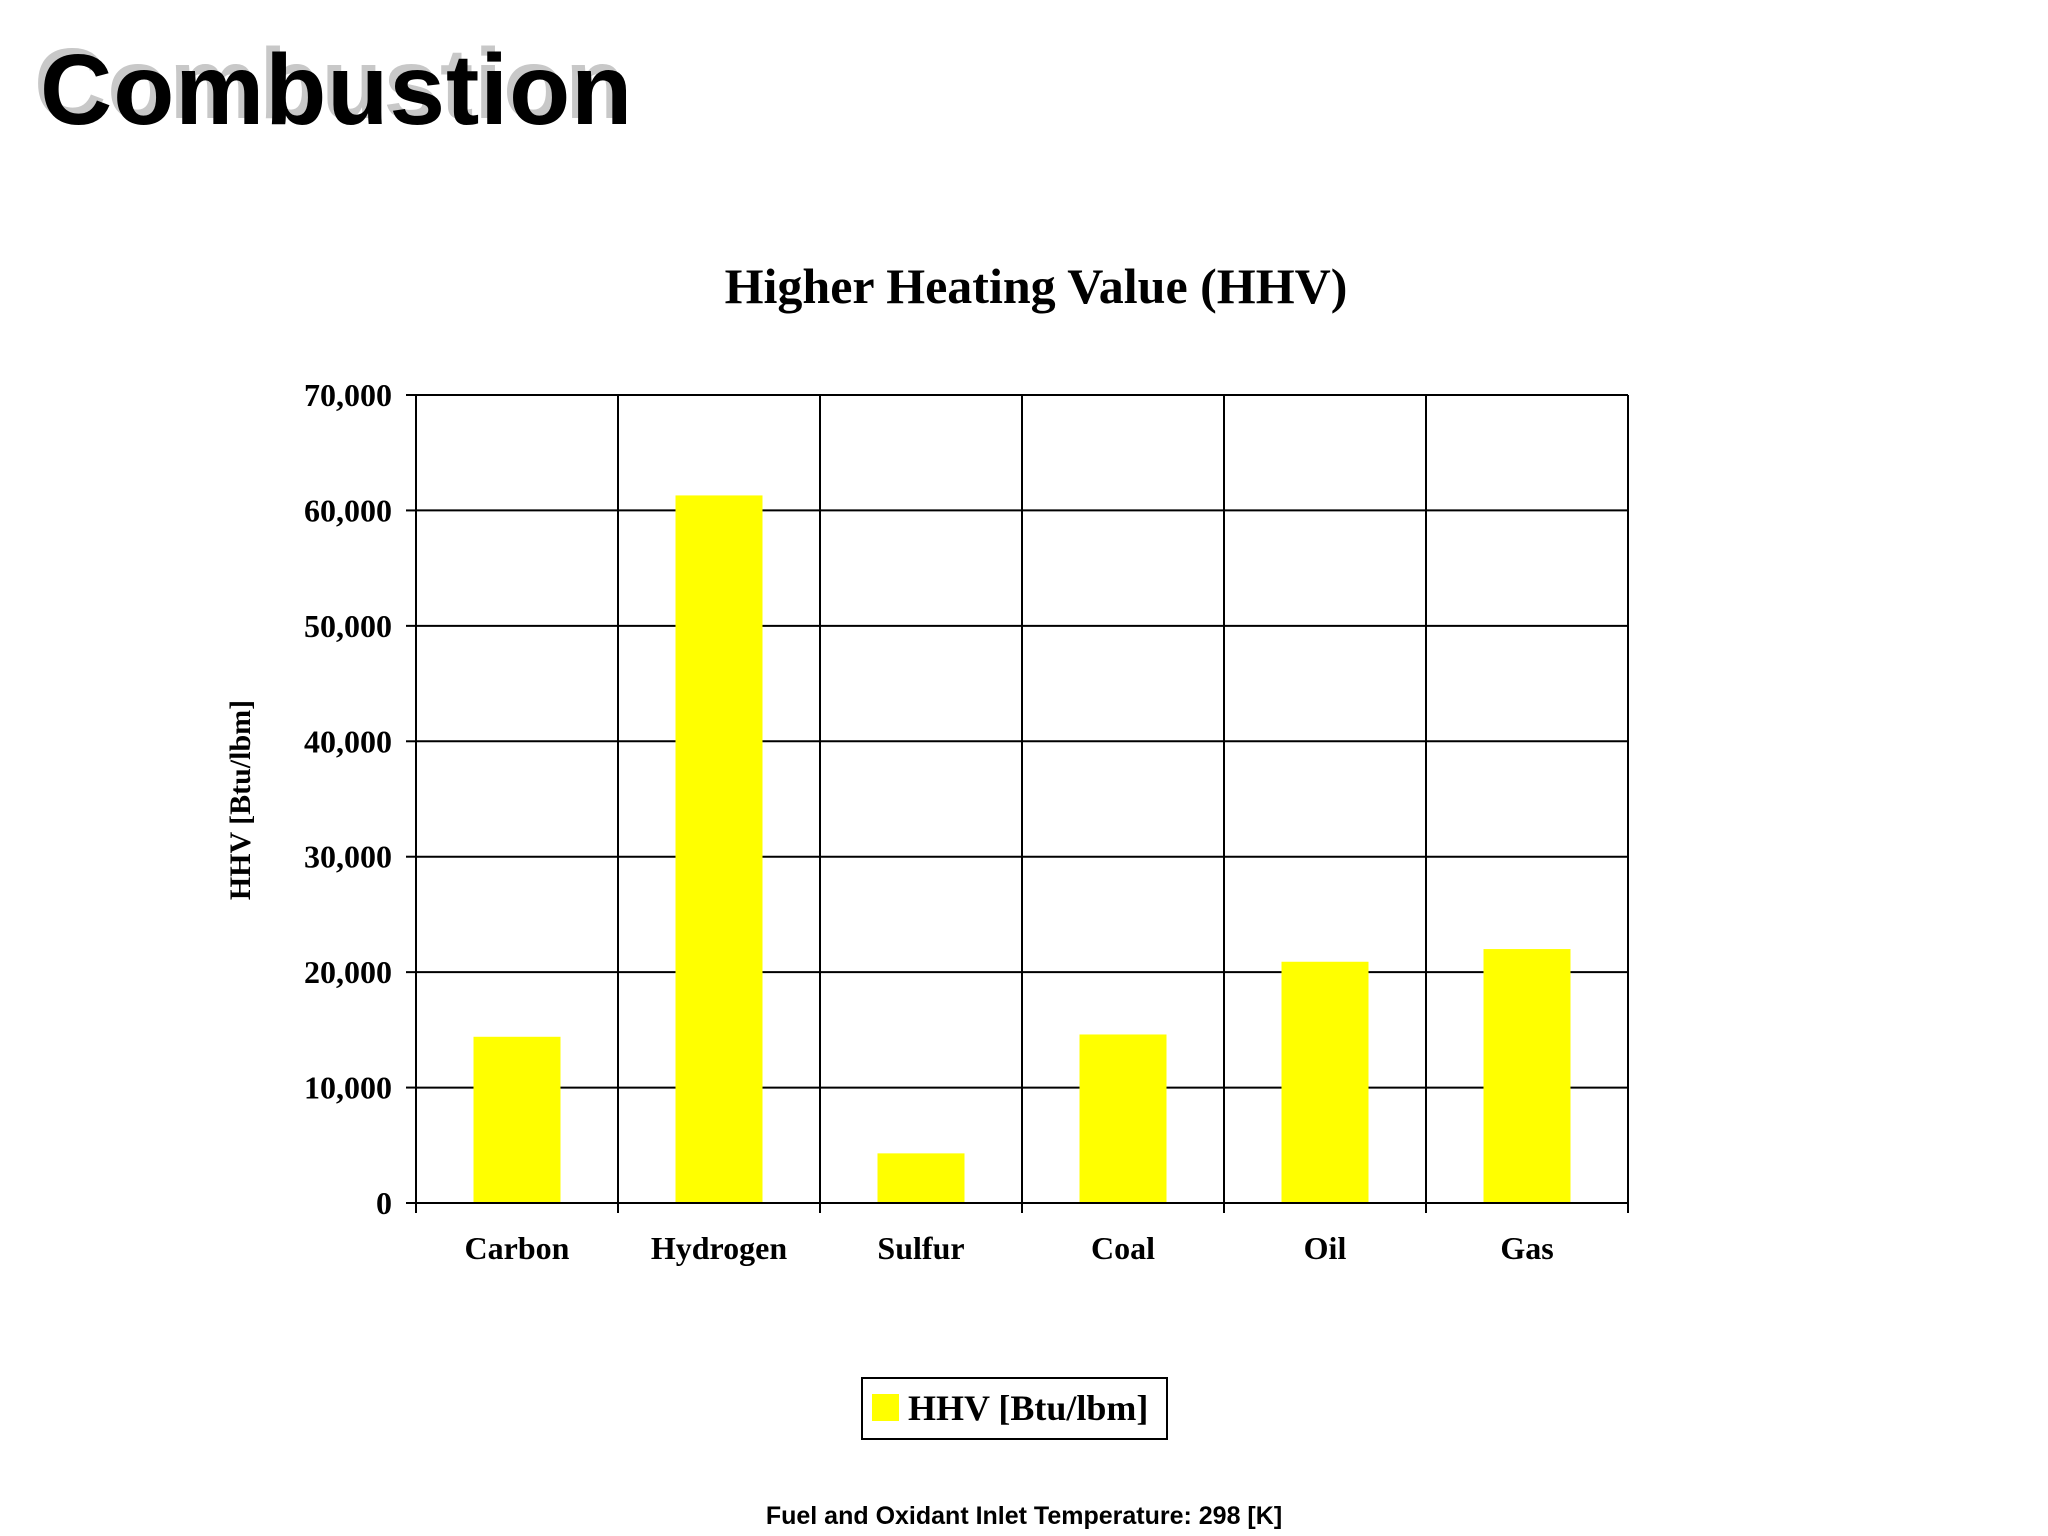  Describe the element at coordinates (517, 1119) in the screenshot. I see `bar-carbon` at that location.